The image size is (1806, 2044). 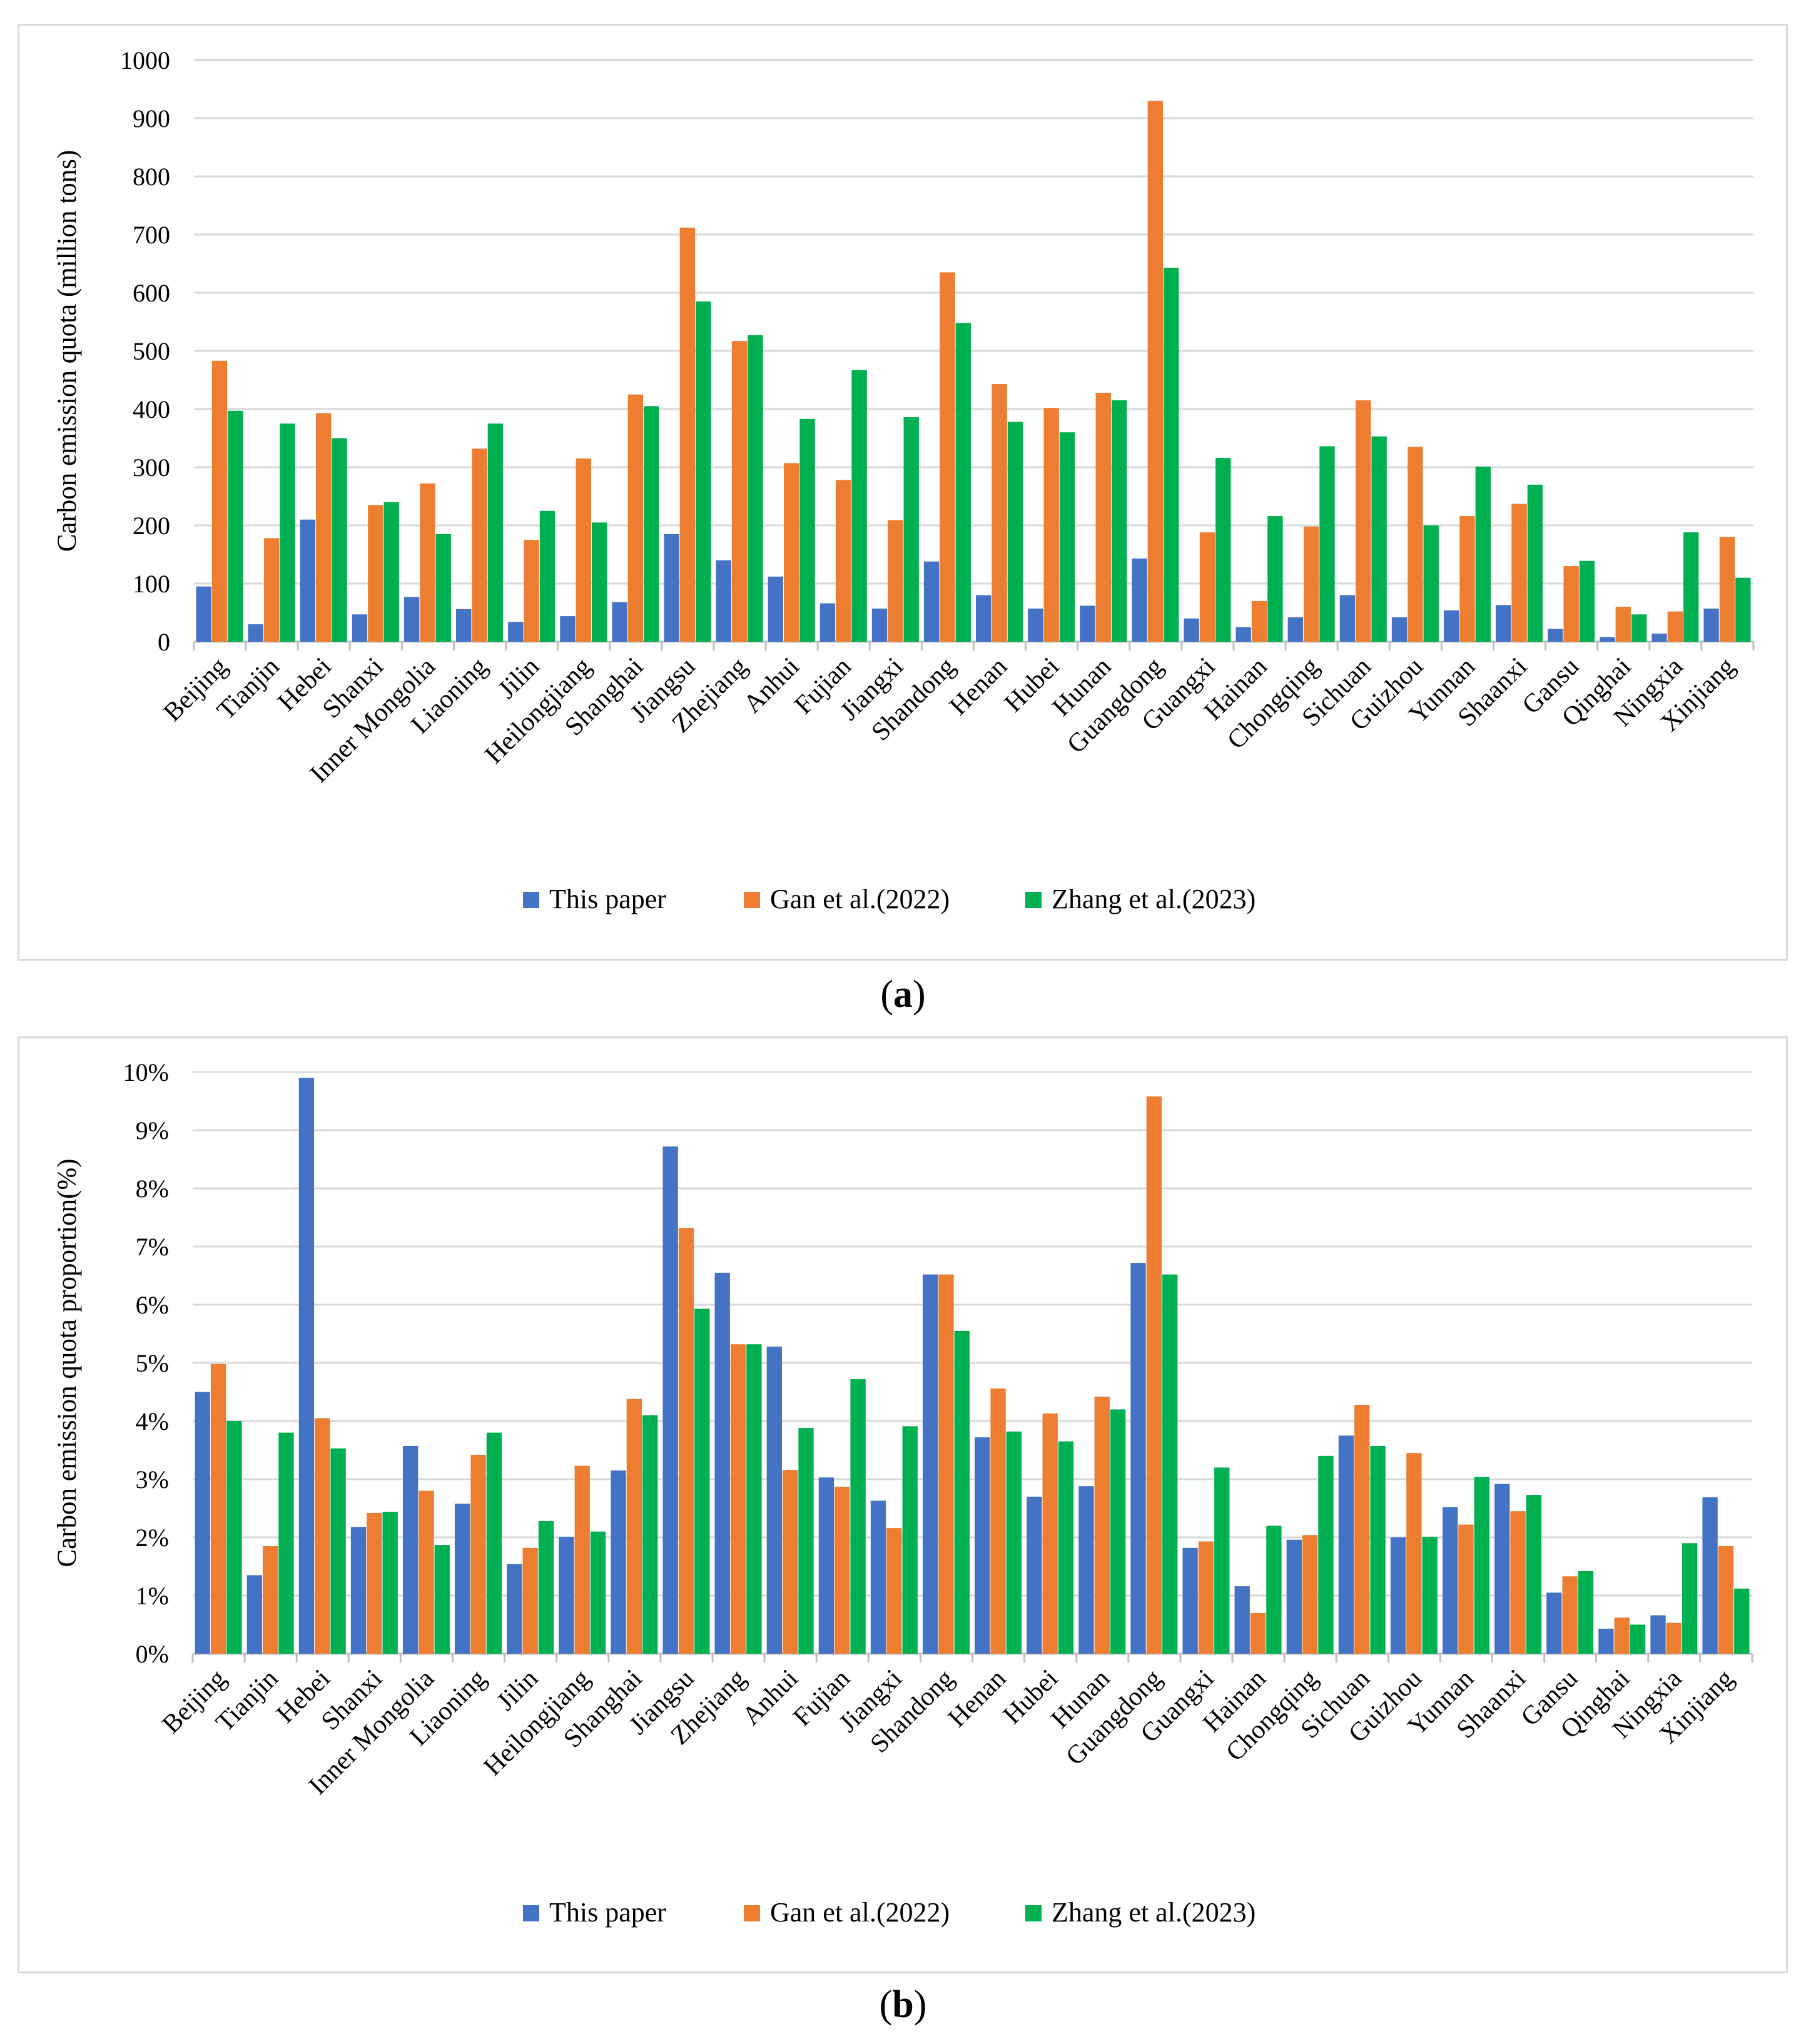 I want to click on bar-gan-et-al-2022-guizhou, so click(x=1414, y=1553).